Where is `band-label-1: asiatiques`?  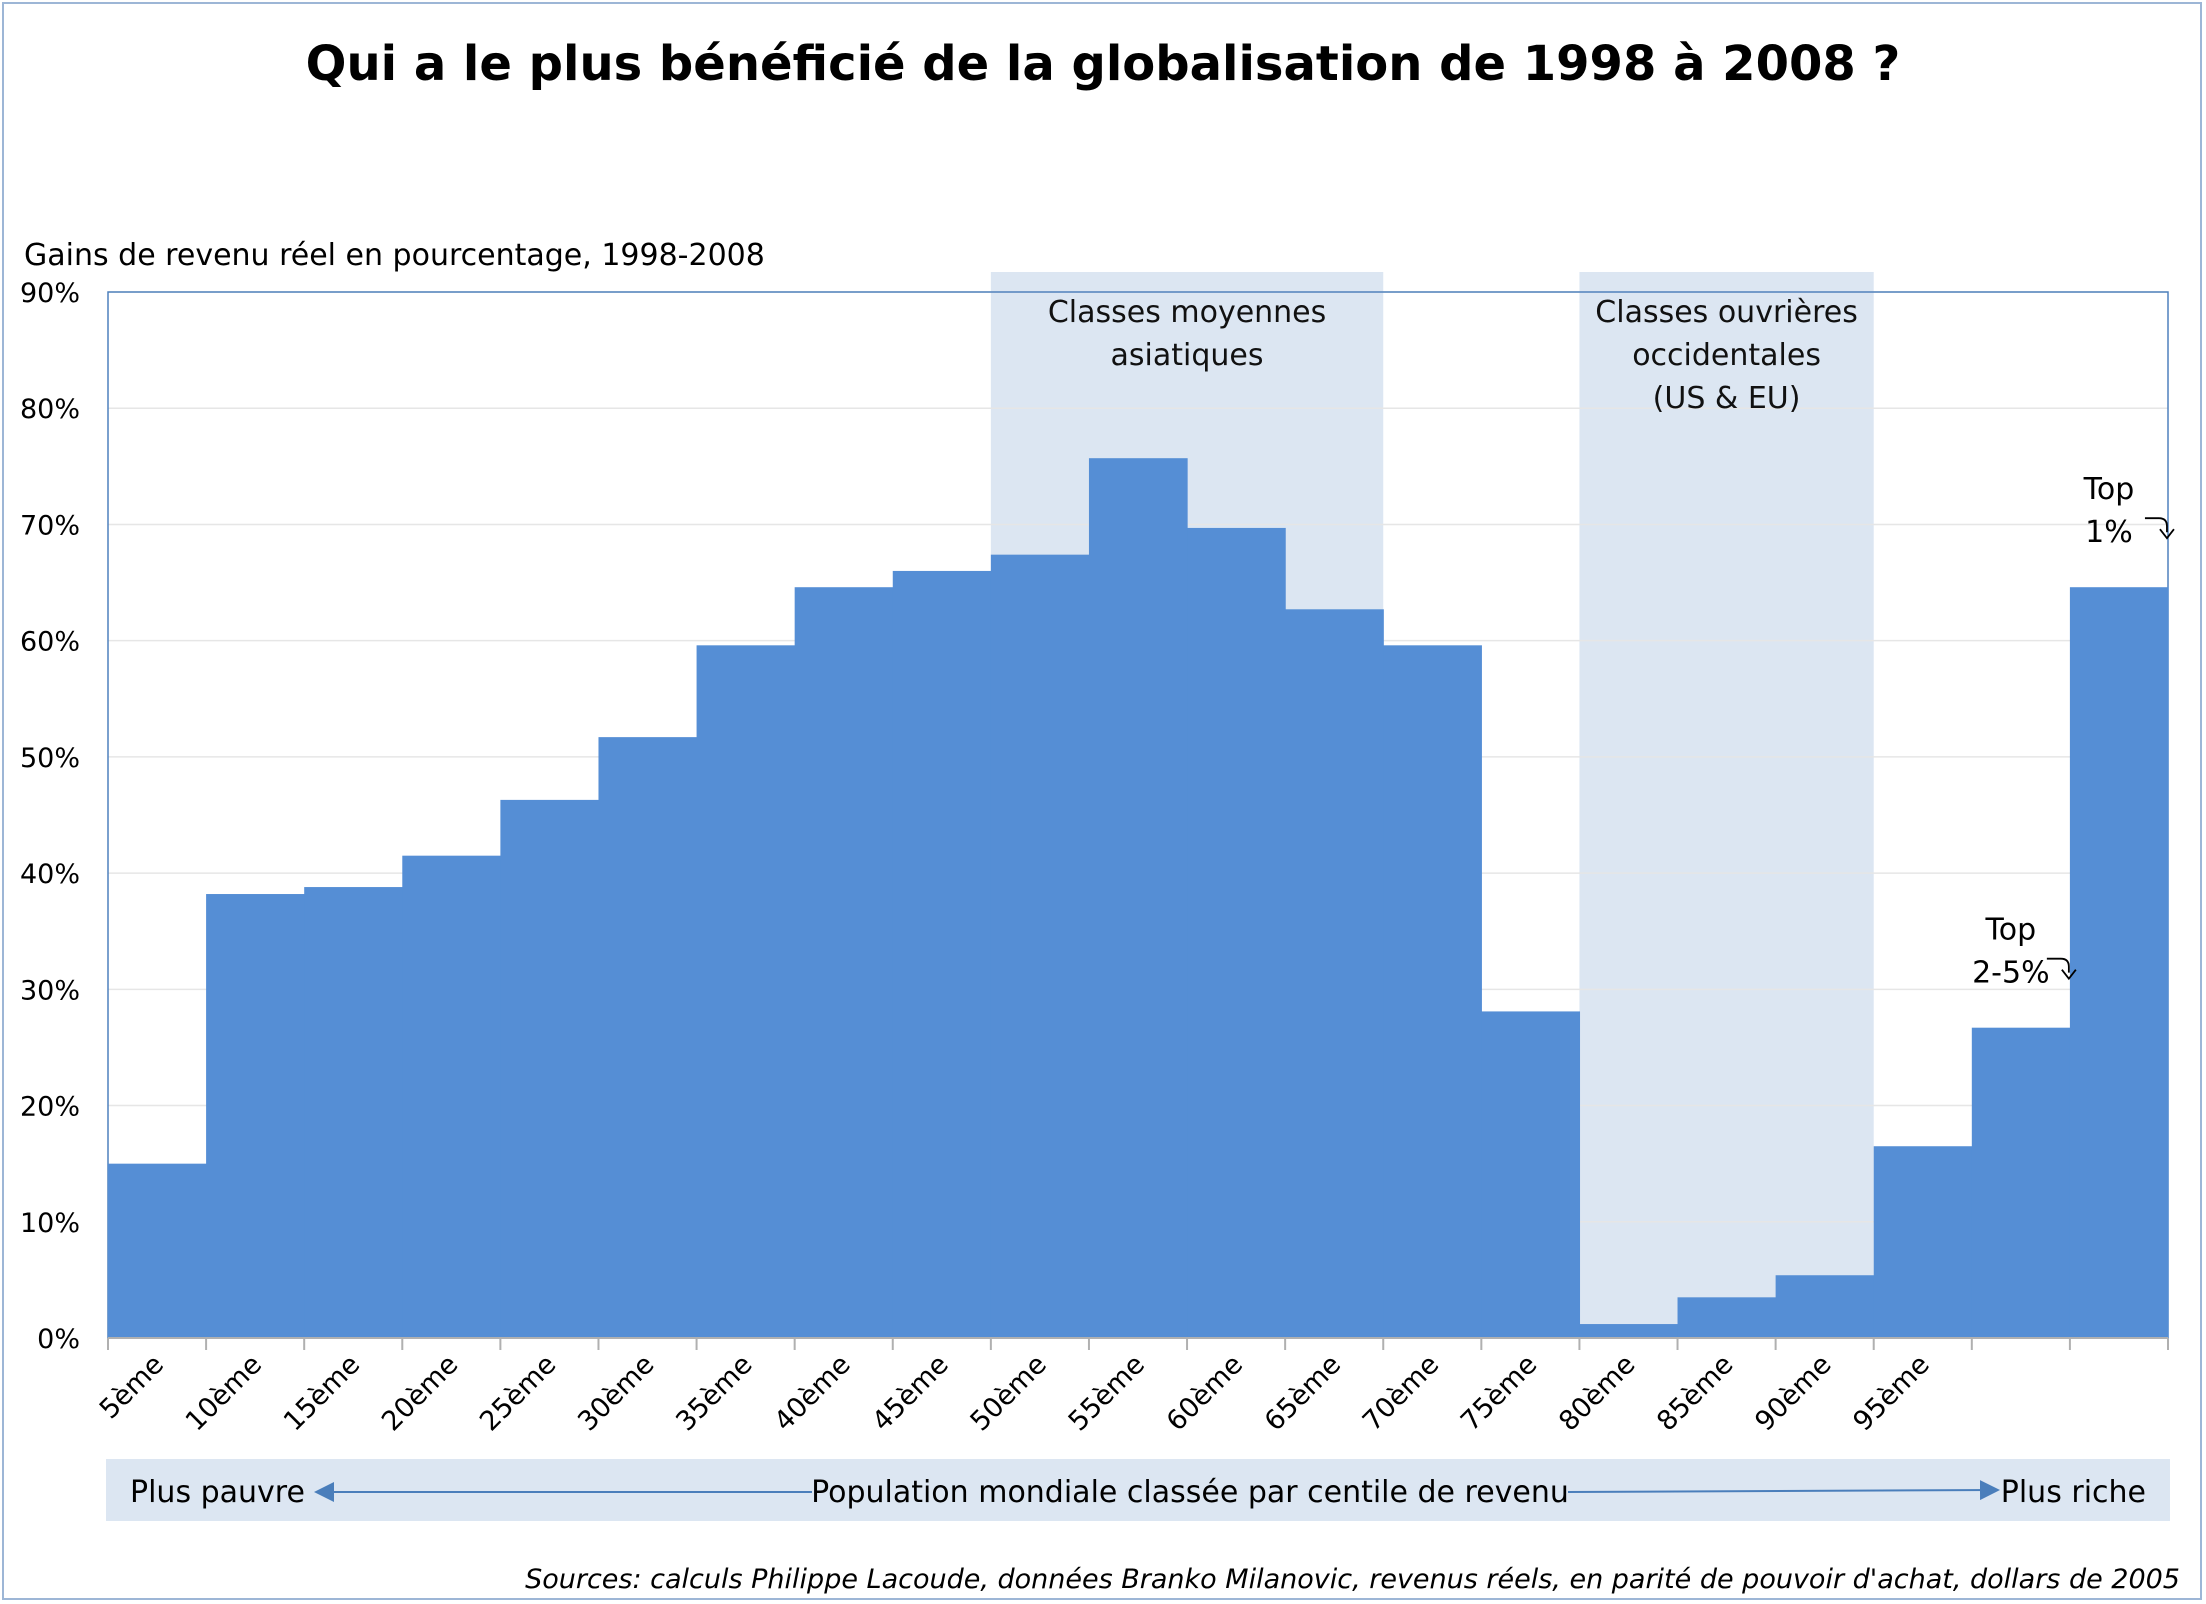 band-label-1: asiatiques is located at coordinates (1187, 355).